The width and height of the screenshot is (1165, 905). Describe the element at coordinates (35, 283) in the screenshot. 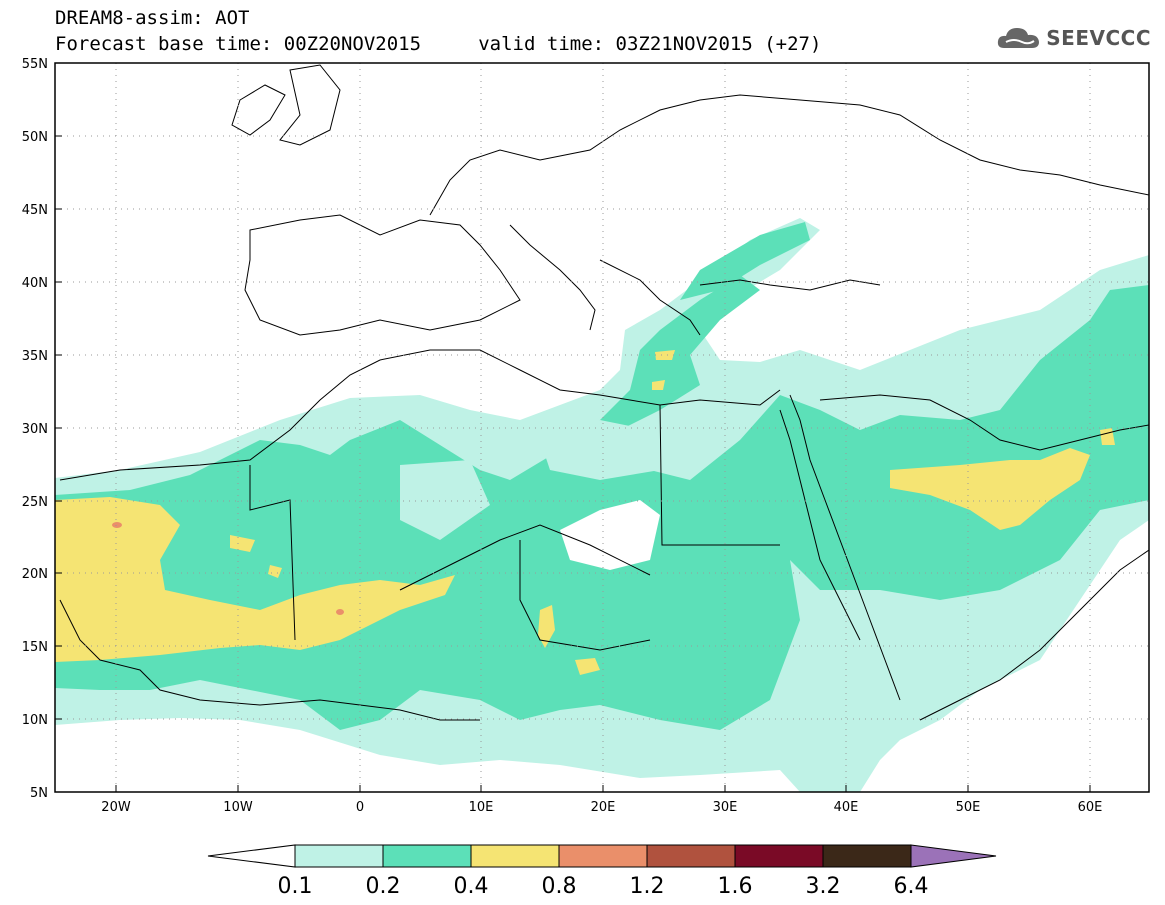

I see `lat-tick-label: 40N` at that location.